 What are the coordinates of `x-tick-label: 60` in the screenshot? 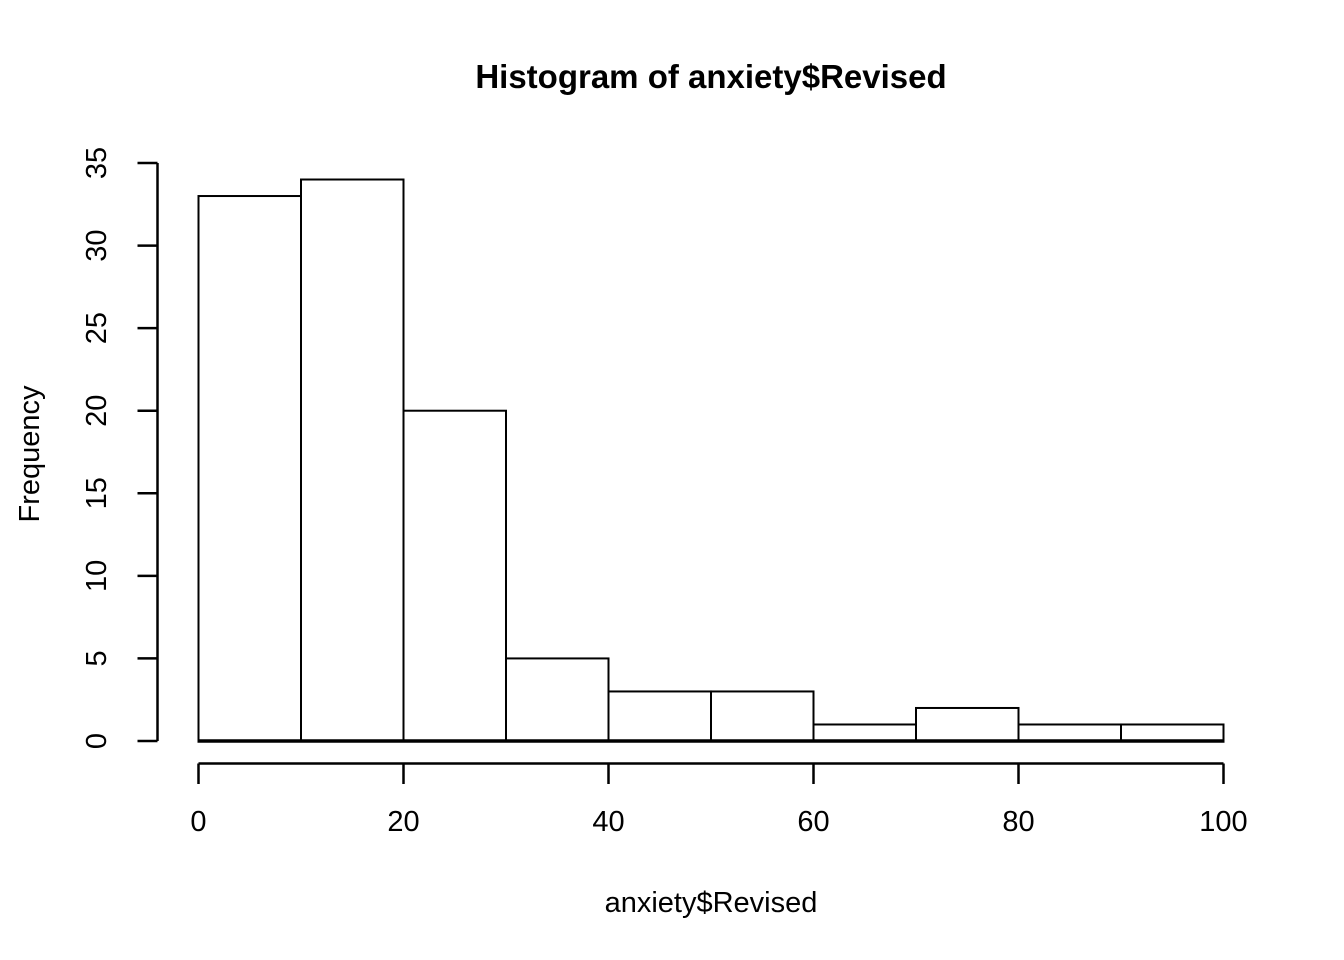 It's located at (813, 822).